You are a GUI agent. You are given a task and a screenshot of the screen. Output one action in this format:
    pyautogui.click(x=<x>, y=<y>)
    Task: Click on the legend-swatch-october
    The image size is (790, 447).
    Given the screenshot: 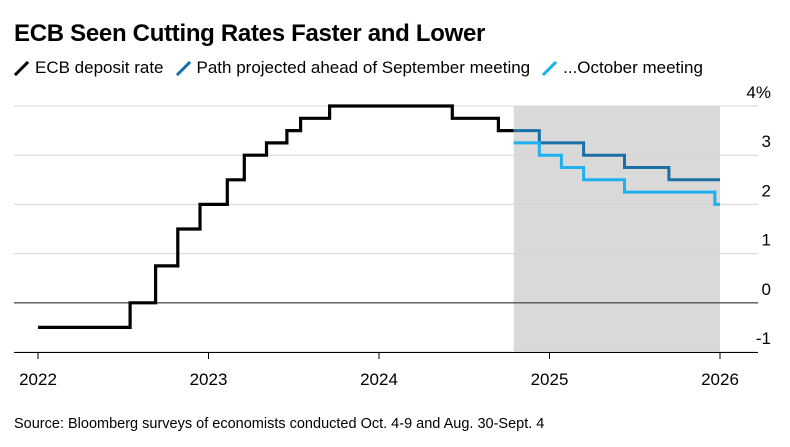 What is the action you would take?
    pyautogui.click(x=550, y=68)
    